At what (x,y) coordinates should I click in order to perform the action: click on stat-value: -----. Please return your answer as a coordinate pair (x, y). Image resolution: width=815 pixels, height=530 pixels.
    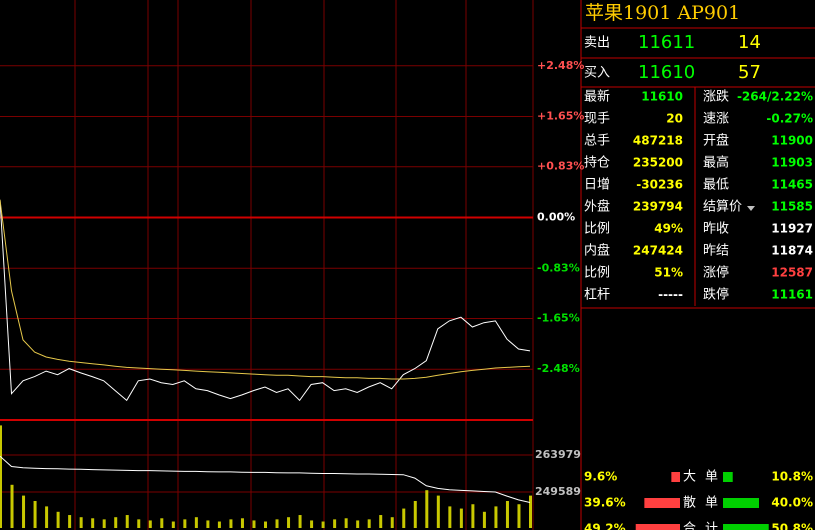
    Looking at the image, I should click on (670, 295).